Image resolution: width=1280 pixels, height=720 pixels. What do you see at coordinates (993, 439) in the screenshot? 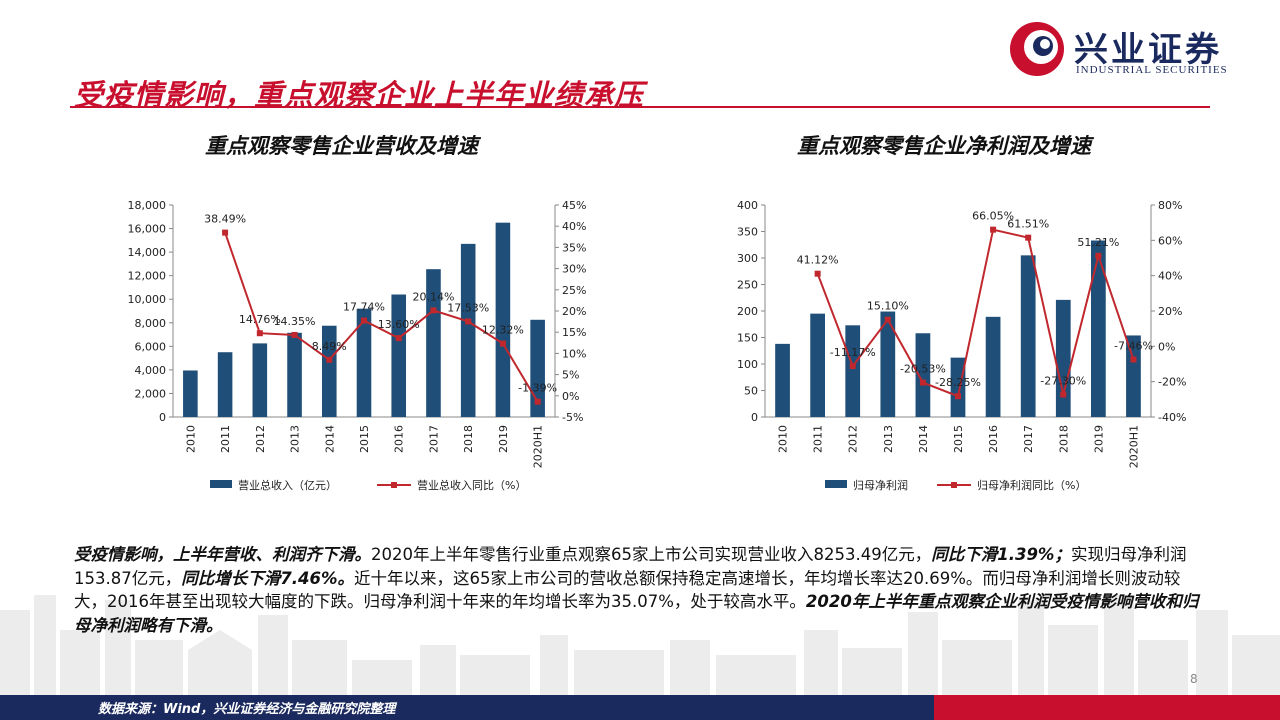
I see `x-tick-label: 2016` at bounding box center [993, 439].